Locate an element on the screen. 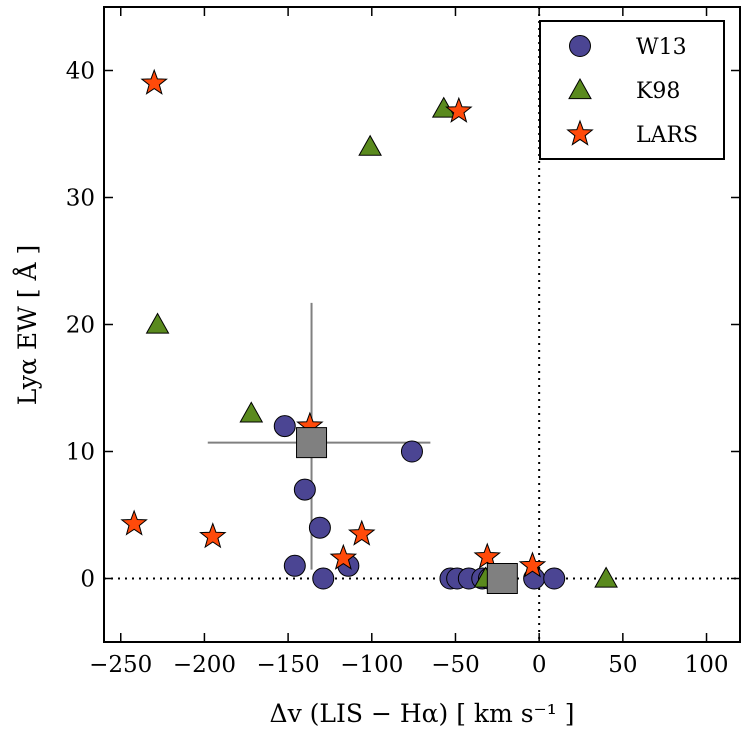  x-tick-label: −100 is located at coordinates (371, 665).